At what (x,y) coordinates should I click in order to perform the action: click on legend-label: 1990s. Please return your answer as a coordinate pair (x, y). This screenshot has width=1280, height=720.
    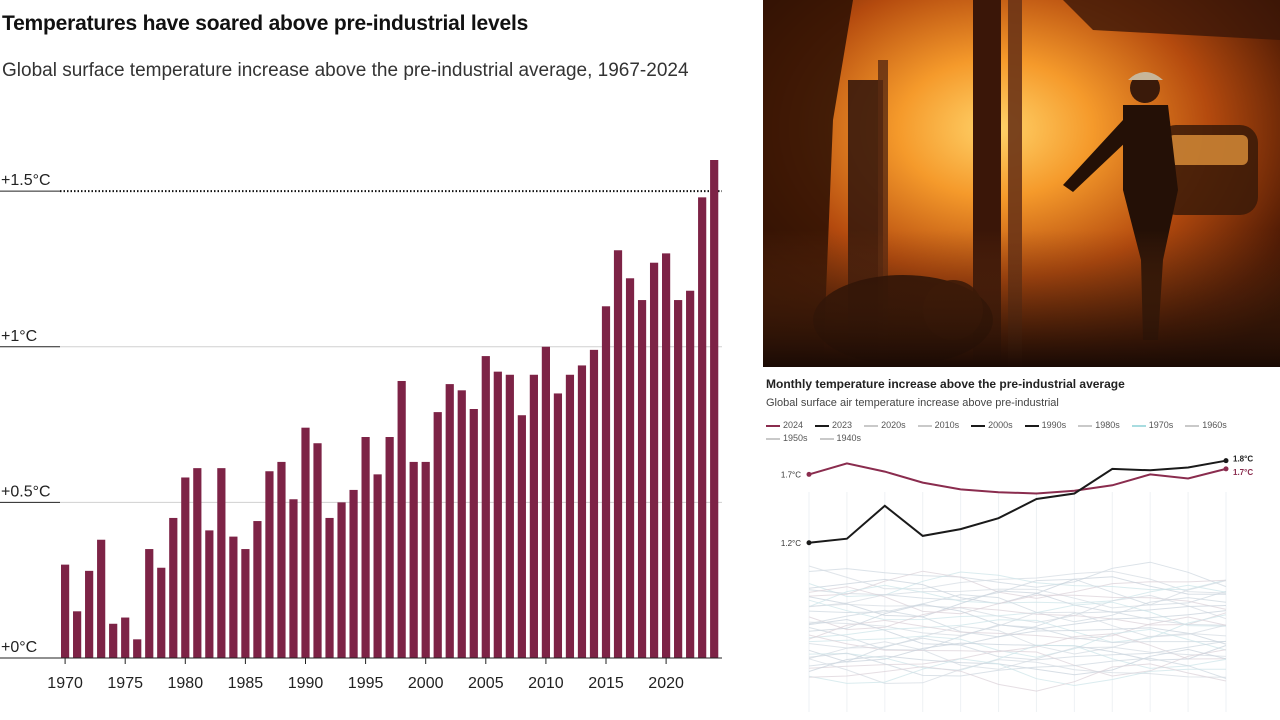
    Looking at the image, I should click on (1054, 425).